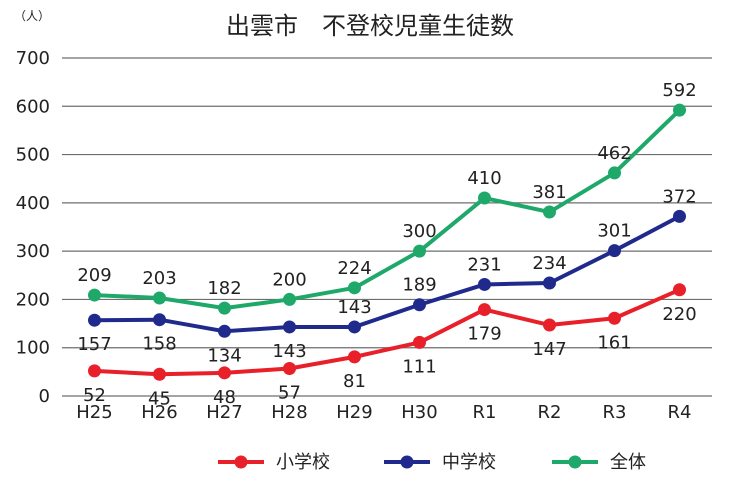  What do you see at coordinates (628, 462) in the screenshot?
I see `legend-label: 全体` at bounding box center [628, 462].